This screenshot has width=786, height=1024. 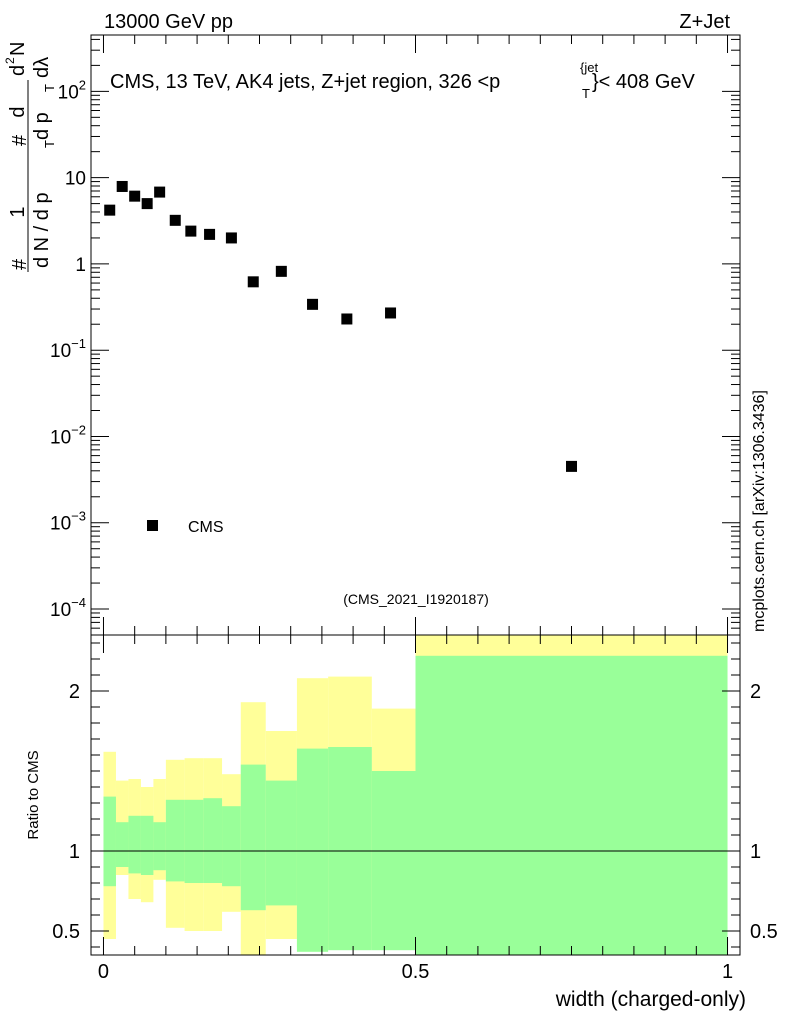 What do you see at coordinates (103, 972) in the screenshot?
I see `x-tick-label: 0` at bounding box center [103, 972].